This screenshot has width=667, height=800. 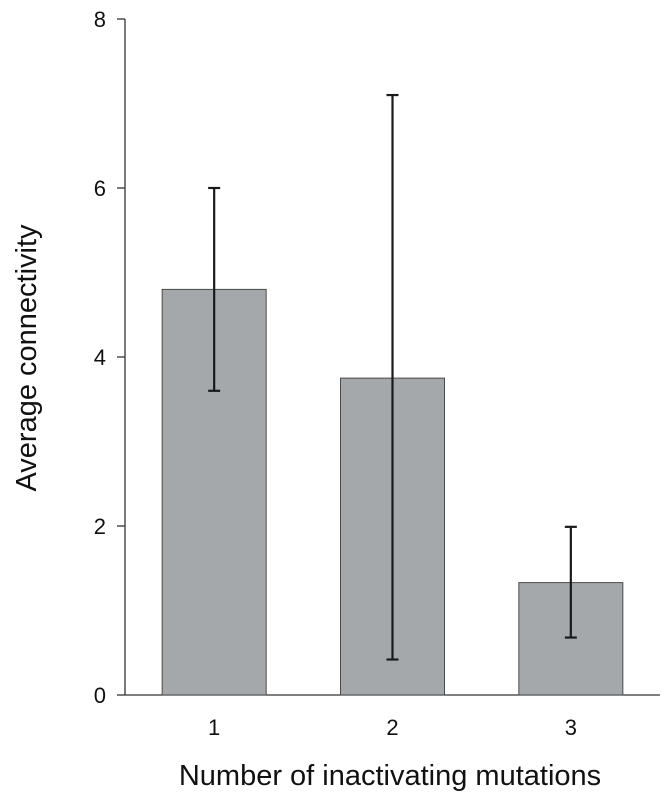 I want to click on y-axis-title: Average connectivity, so click(x=27, y=358).